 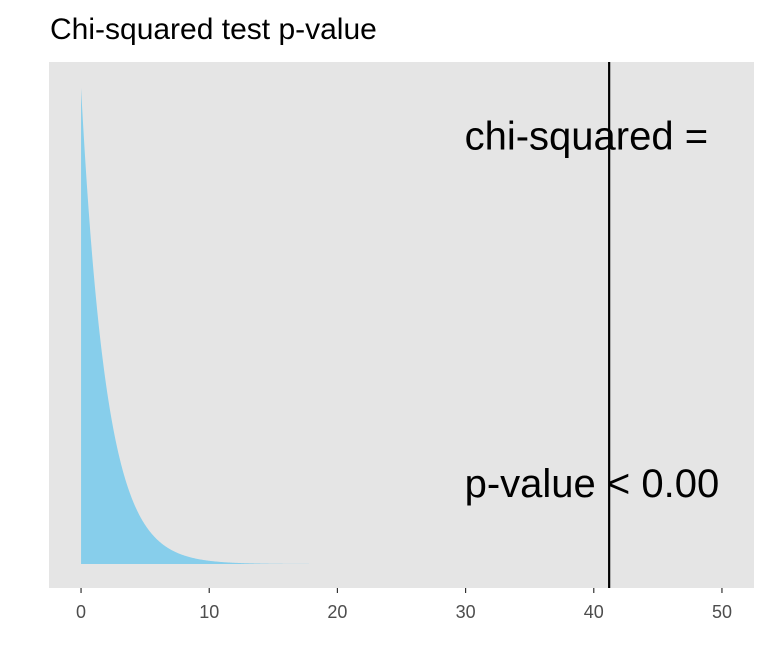 What do you see at coordinates (722, 612) in the screenshot?
I see `x-tick-label: 50` at bounding box center [722, 612].